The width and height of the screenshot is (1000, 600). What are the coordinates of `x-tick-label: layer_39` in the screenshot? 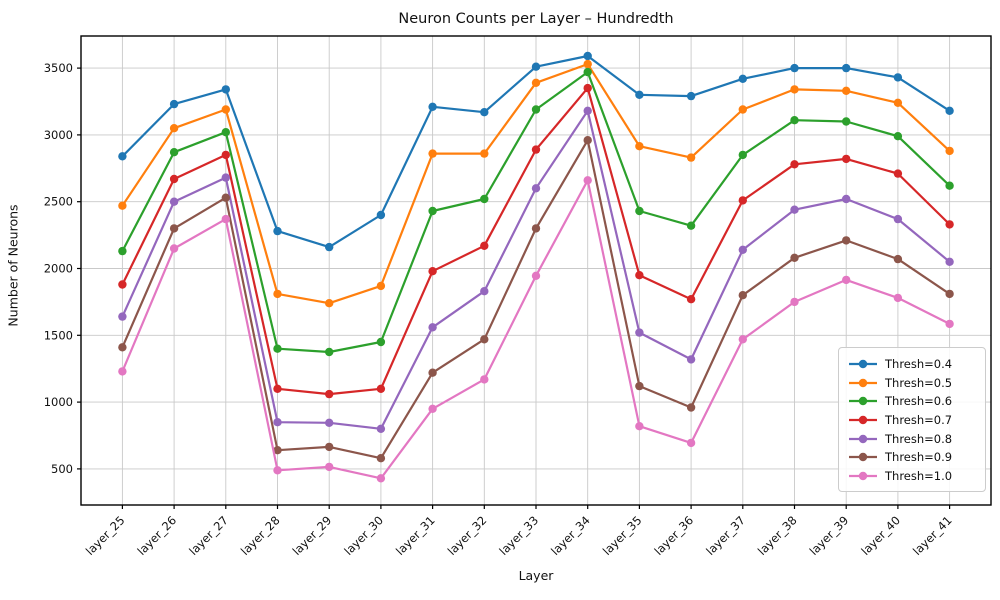 It's located at (829, 535).